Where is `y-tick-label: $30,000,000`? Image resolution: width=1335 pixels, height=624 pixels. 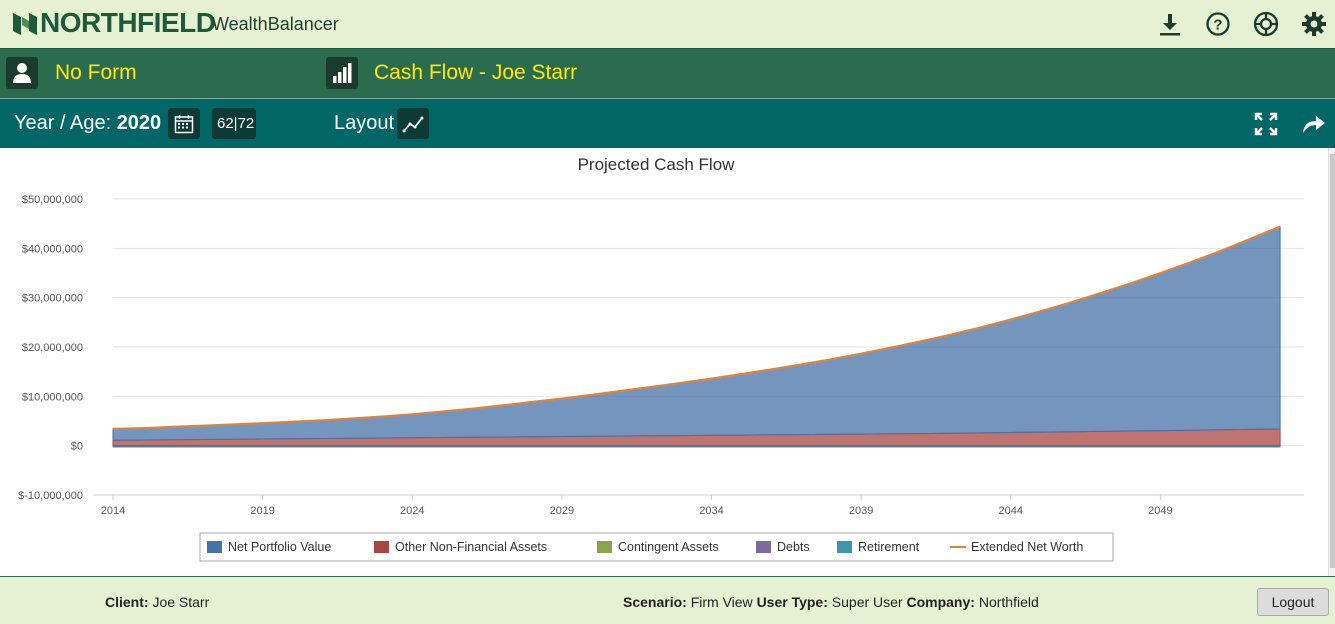 y-tick-label: $30,000,000 is located at coordinates (52, 299).